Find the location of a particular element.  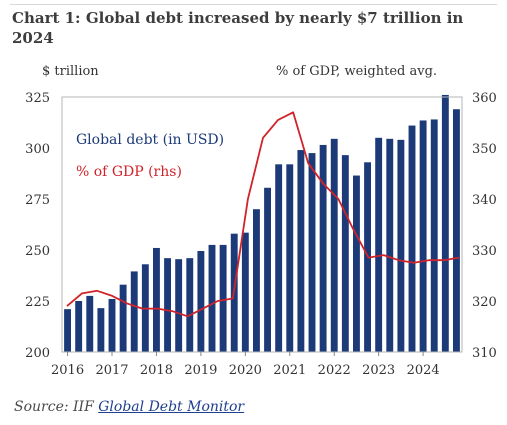

right-axis-tick-label: 310 is located at coordinates (484, 353).